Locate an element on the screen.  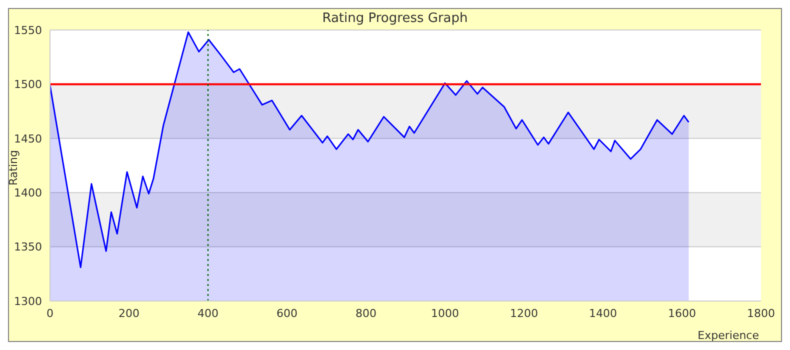
x-tick-label: 800 is located at coordinates (366, 313).